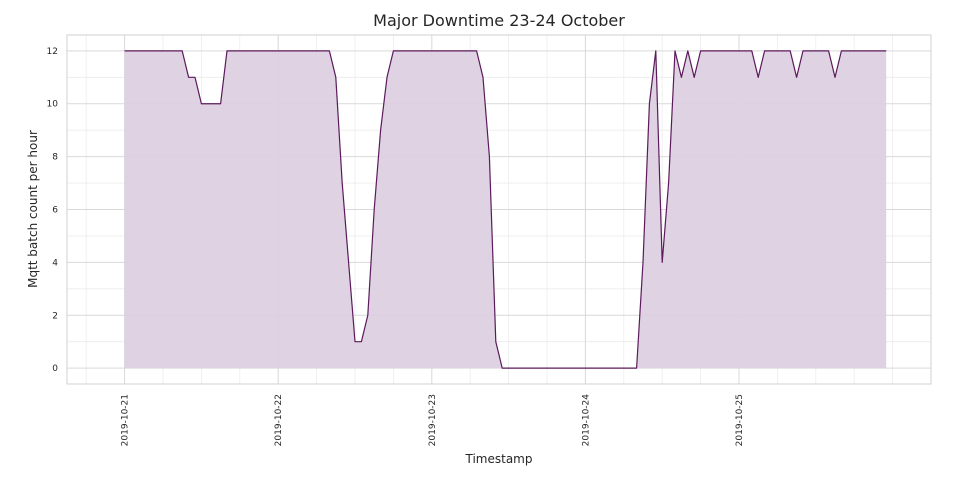  What do you see at coordinates (499, 20) in the screenshot?
I see `chart-title: Major Downtime 23-24 October` at bounding box center [499, 20].